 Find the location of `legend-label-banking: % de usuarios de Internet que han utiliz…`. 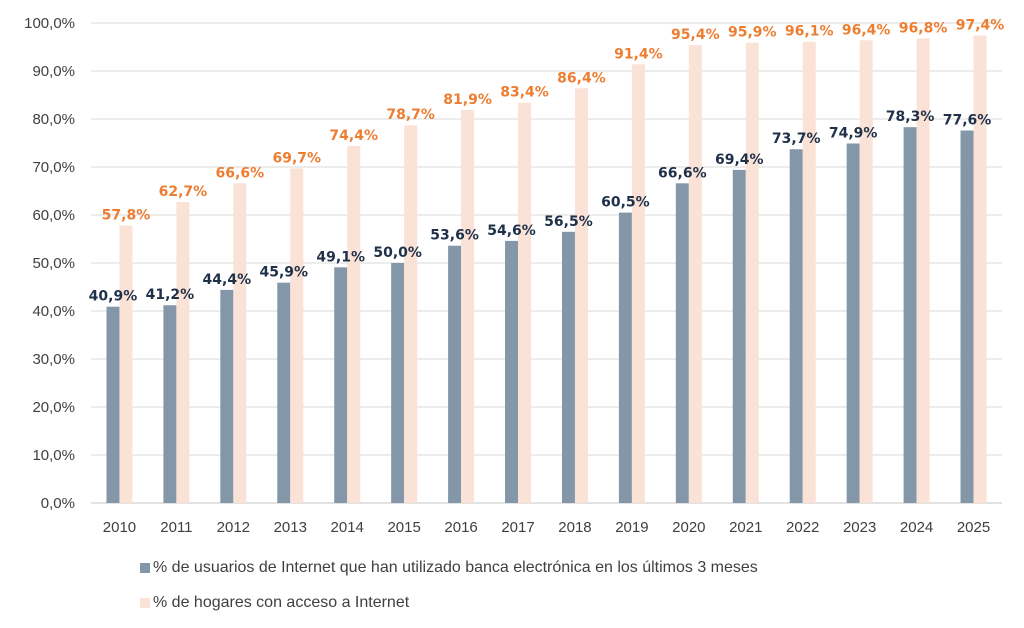

legend-label-banking: % de usuarios de Internet que han utiliz… is located at coordinates (455, 567).